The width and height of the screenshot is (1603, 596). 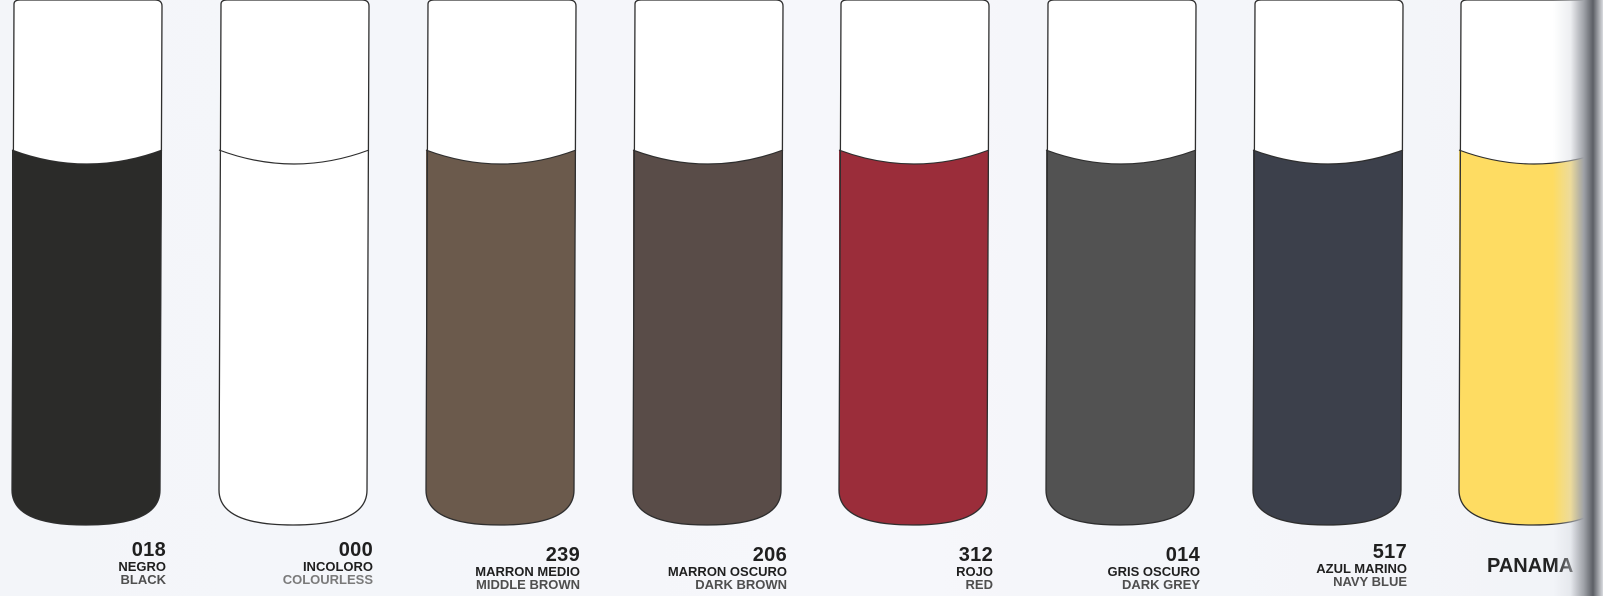 What do you see at coordinates (1182, 555) in the screenshot?
I see `swatch-code: 014` at bounding box center [1182, 555].